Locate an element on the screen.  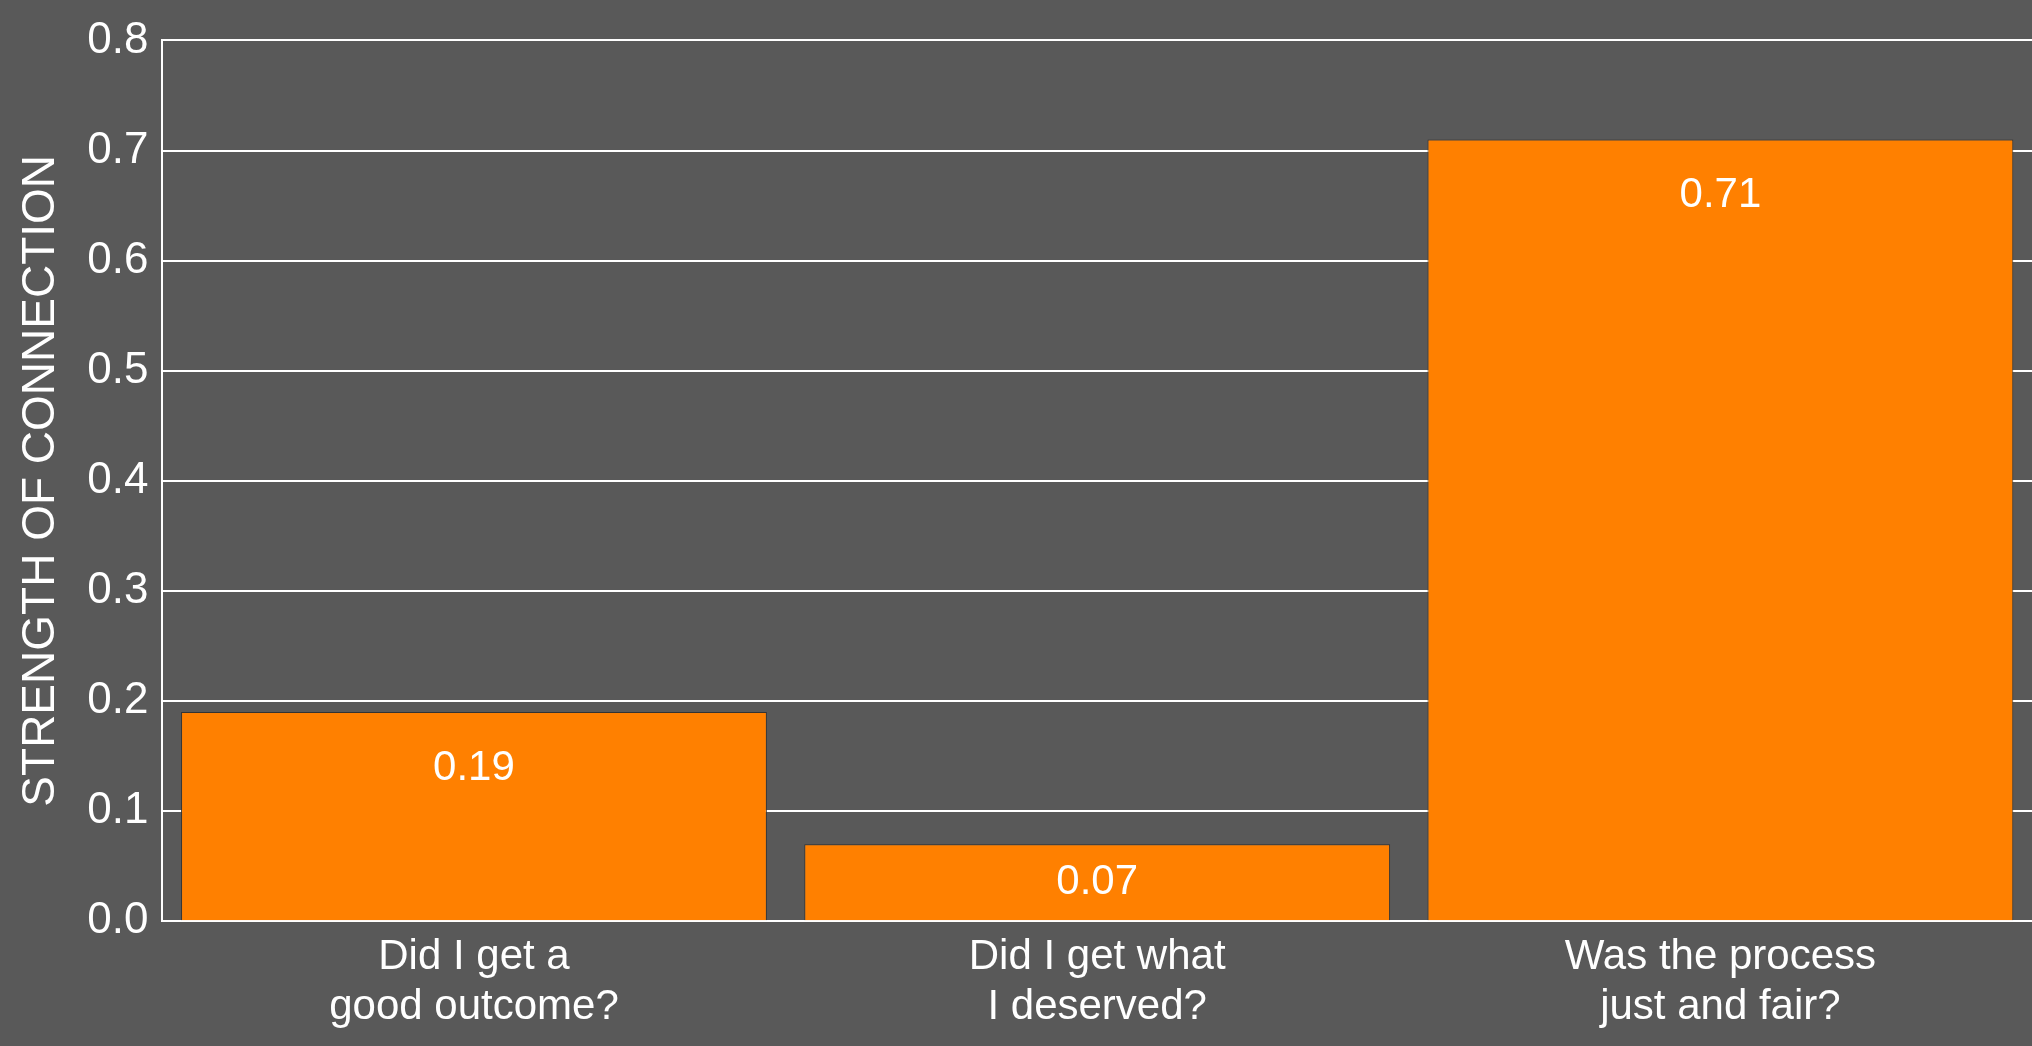
data-label: 0.19 is located at coordinates (474, 765).